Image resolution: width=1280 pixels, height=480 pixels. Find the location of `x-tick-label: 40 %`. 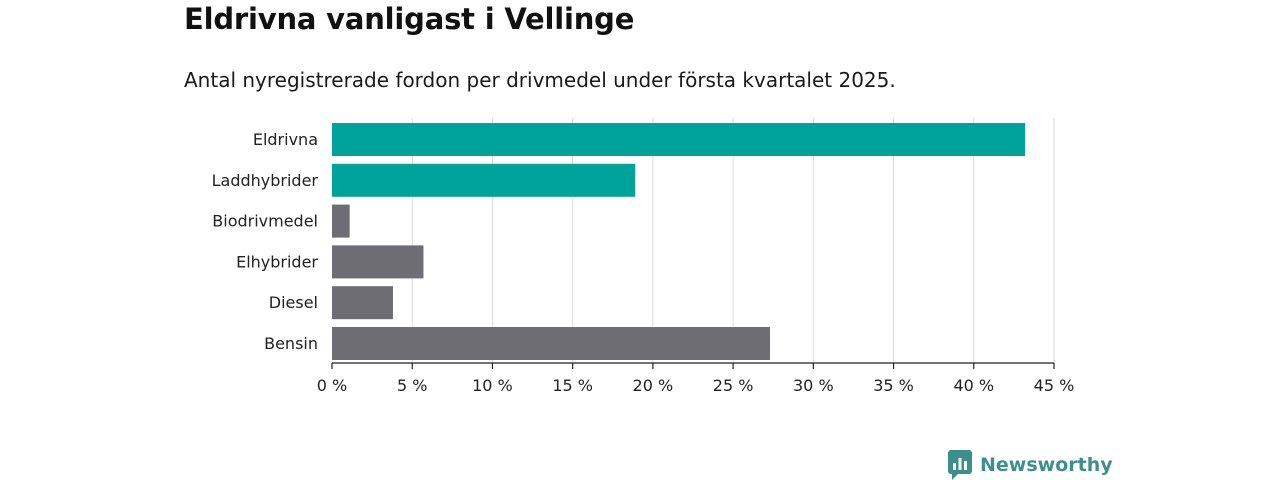

x-tick-label: 40 % is located at coordinates (973, 385).